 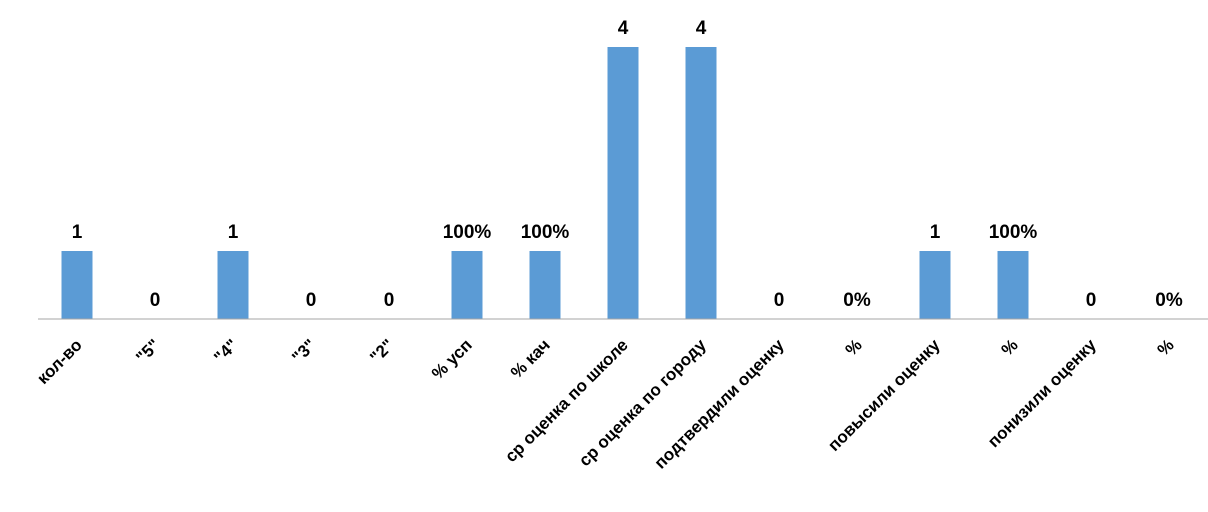 What do you see at coordinates (720, 404) in the screenshot?
I see `category-label: подтвердили оценку` at bounding box center [720, 404].